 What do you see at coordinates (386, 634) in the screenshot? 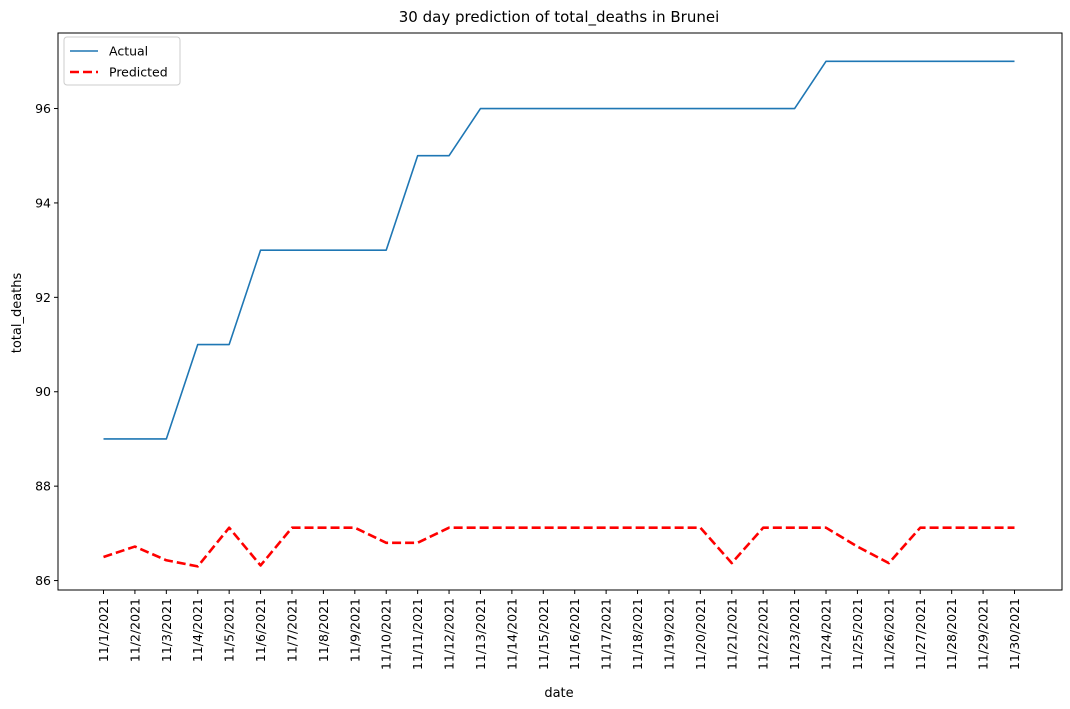
I see `x-tick-label: 11/10/2021` at bounding box center [386, 634].